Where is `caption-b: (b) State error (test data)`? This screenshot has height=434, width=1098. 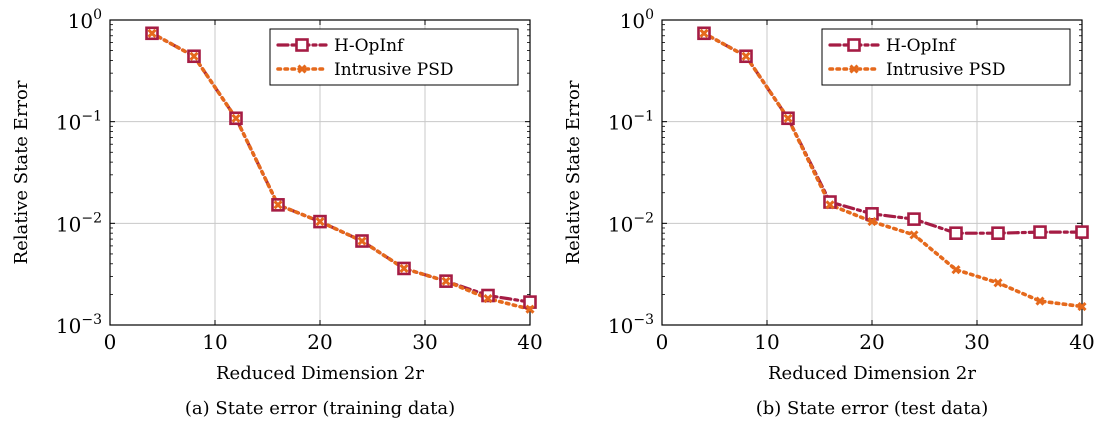 caption-b: (b) State error (test data) is located at coordinates (872, 408).